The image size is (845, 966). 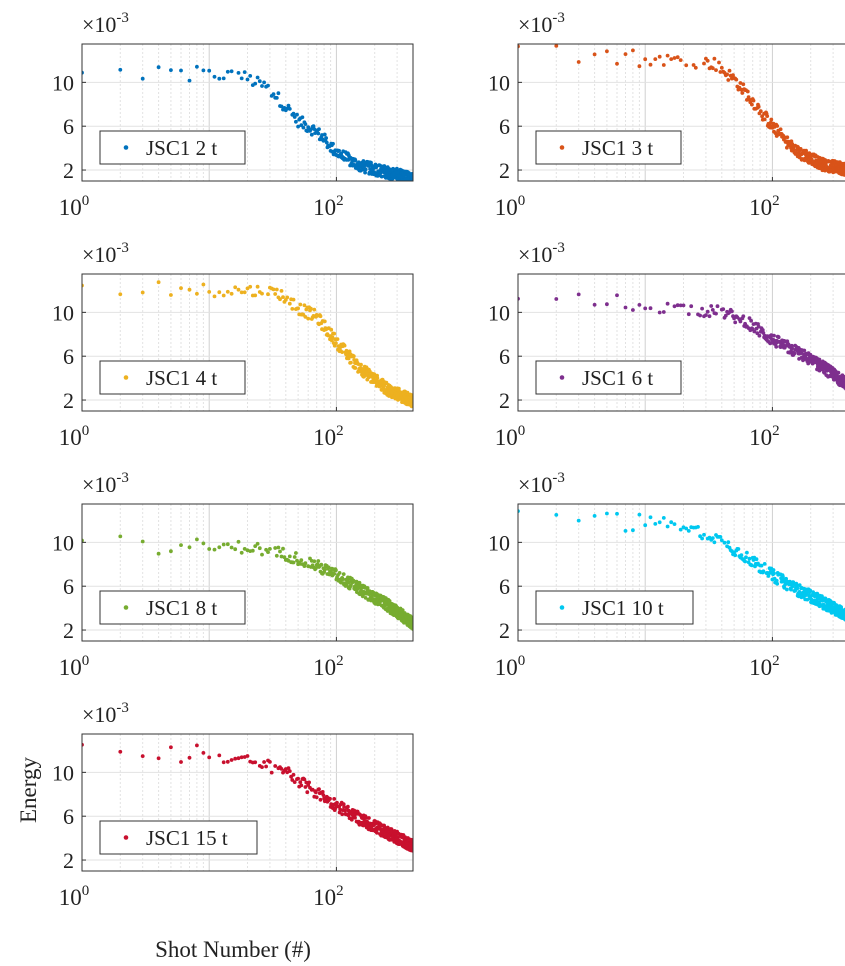 What do you see at coordinates (681, 342) in the screenshot?
I see `axes-box` at bounding box center [681, 342].